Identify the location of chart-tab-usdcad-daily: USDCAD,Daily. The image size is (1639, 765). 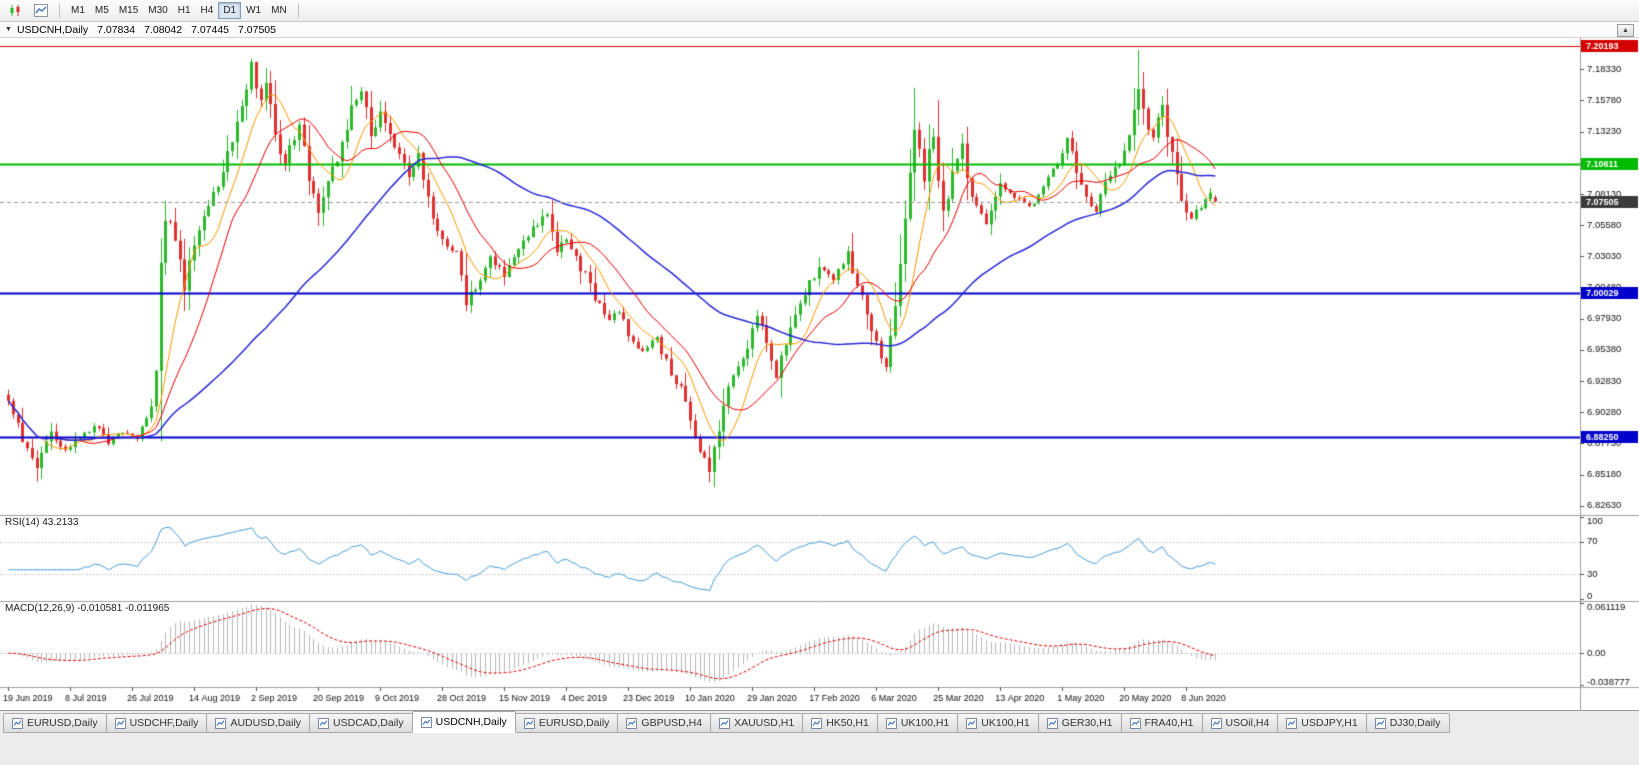
(361, 723).